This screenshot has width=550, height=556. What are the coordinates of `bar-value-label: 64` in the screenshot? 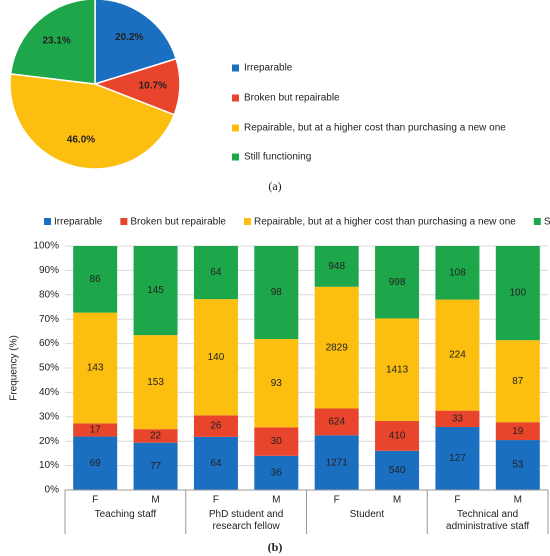 It's located at (216, 463).